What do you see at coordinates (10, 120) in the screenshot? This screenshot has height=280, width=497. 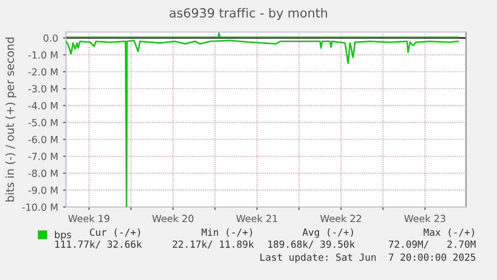 I see `y-axis-title: bits in (-) / out (+) per second` at bounding box center [10, 120].